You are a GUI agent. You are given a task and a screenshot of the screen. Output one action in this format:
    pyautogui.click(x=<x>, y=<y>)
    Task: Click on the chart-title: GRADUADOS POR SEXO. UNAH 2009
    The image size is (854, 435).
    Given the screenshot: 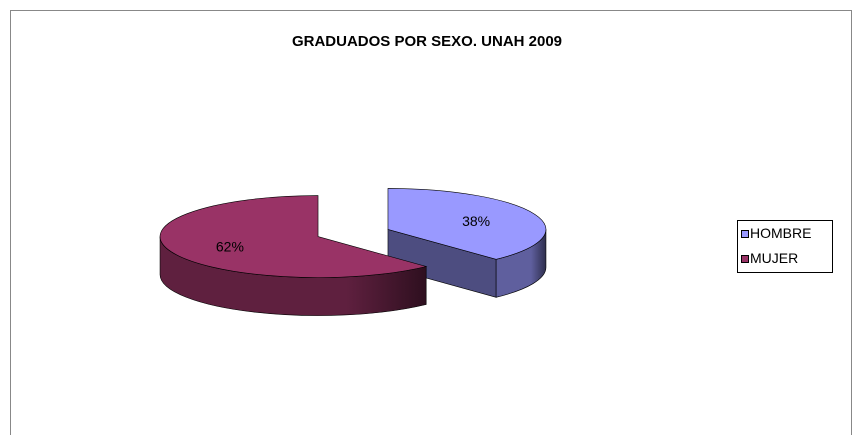 What is the action you would take?
    pyautogui.click(x=427, y=41)
    